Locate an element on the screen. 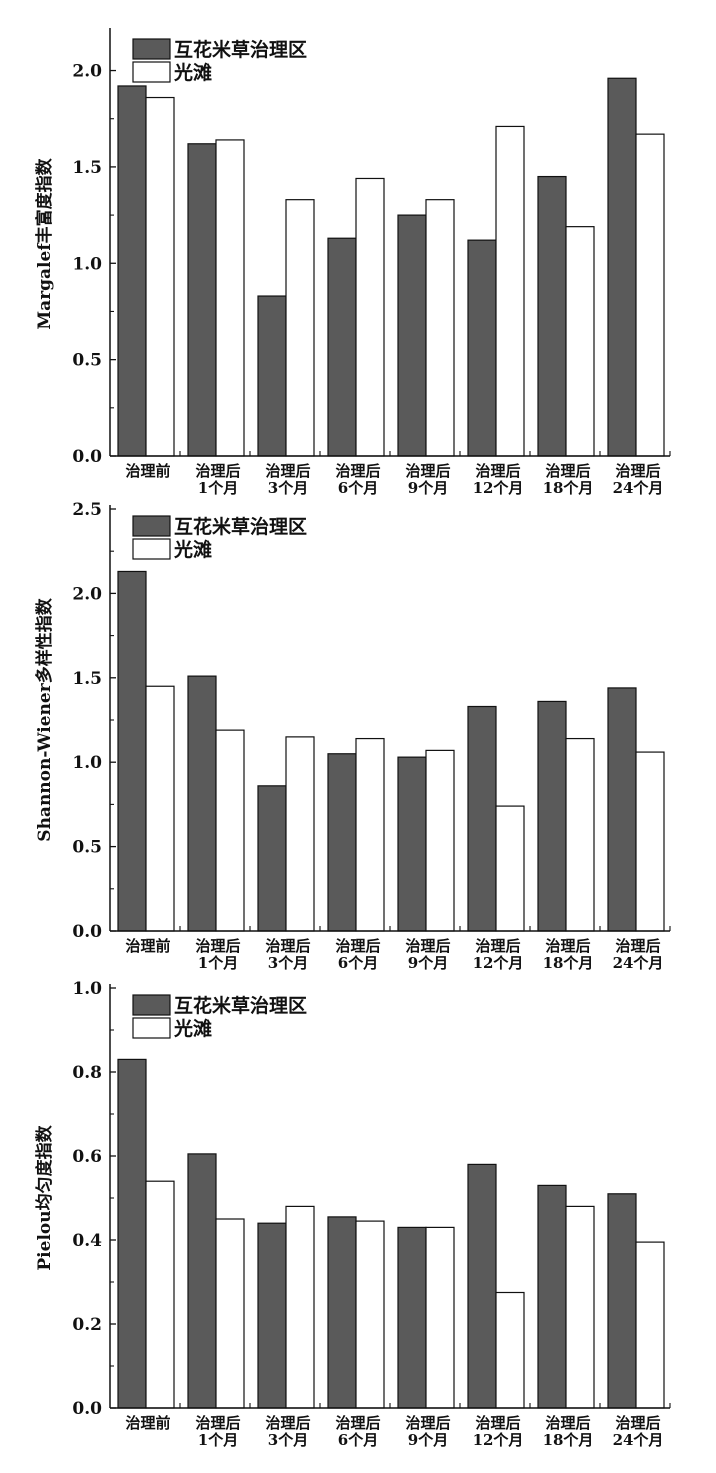  y-tick-label: 0.8 is located at coordinates (87, 1073).